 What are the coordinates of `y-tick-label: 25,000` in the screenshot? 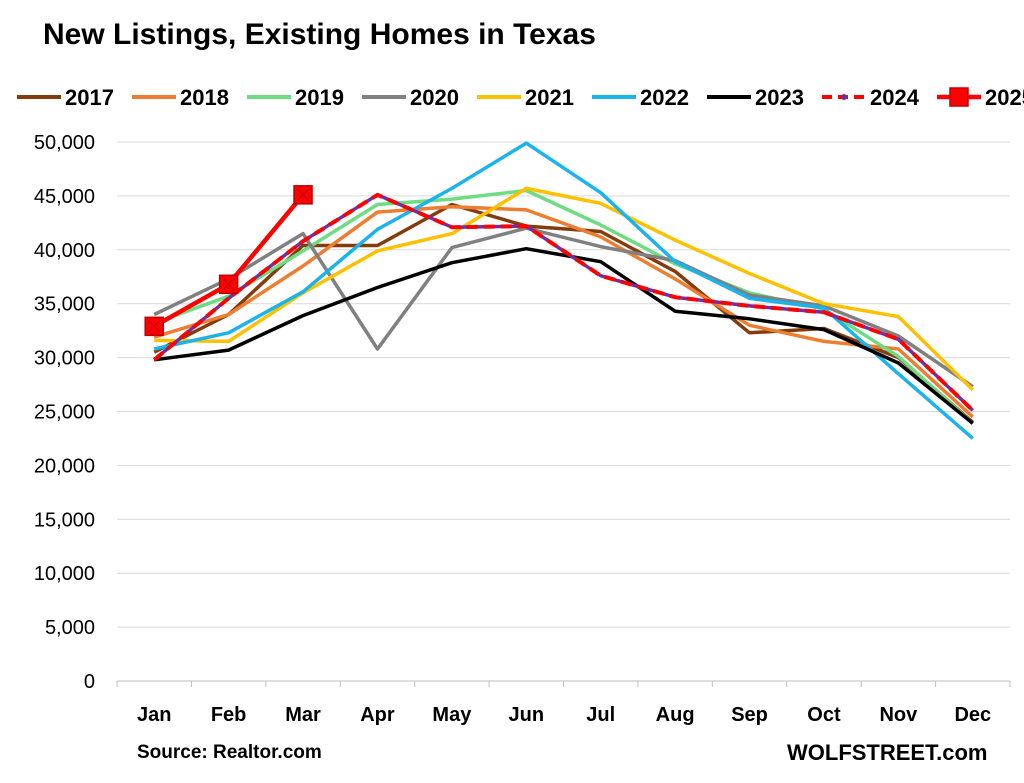 It's located at (64, 413).